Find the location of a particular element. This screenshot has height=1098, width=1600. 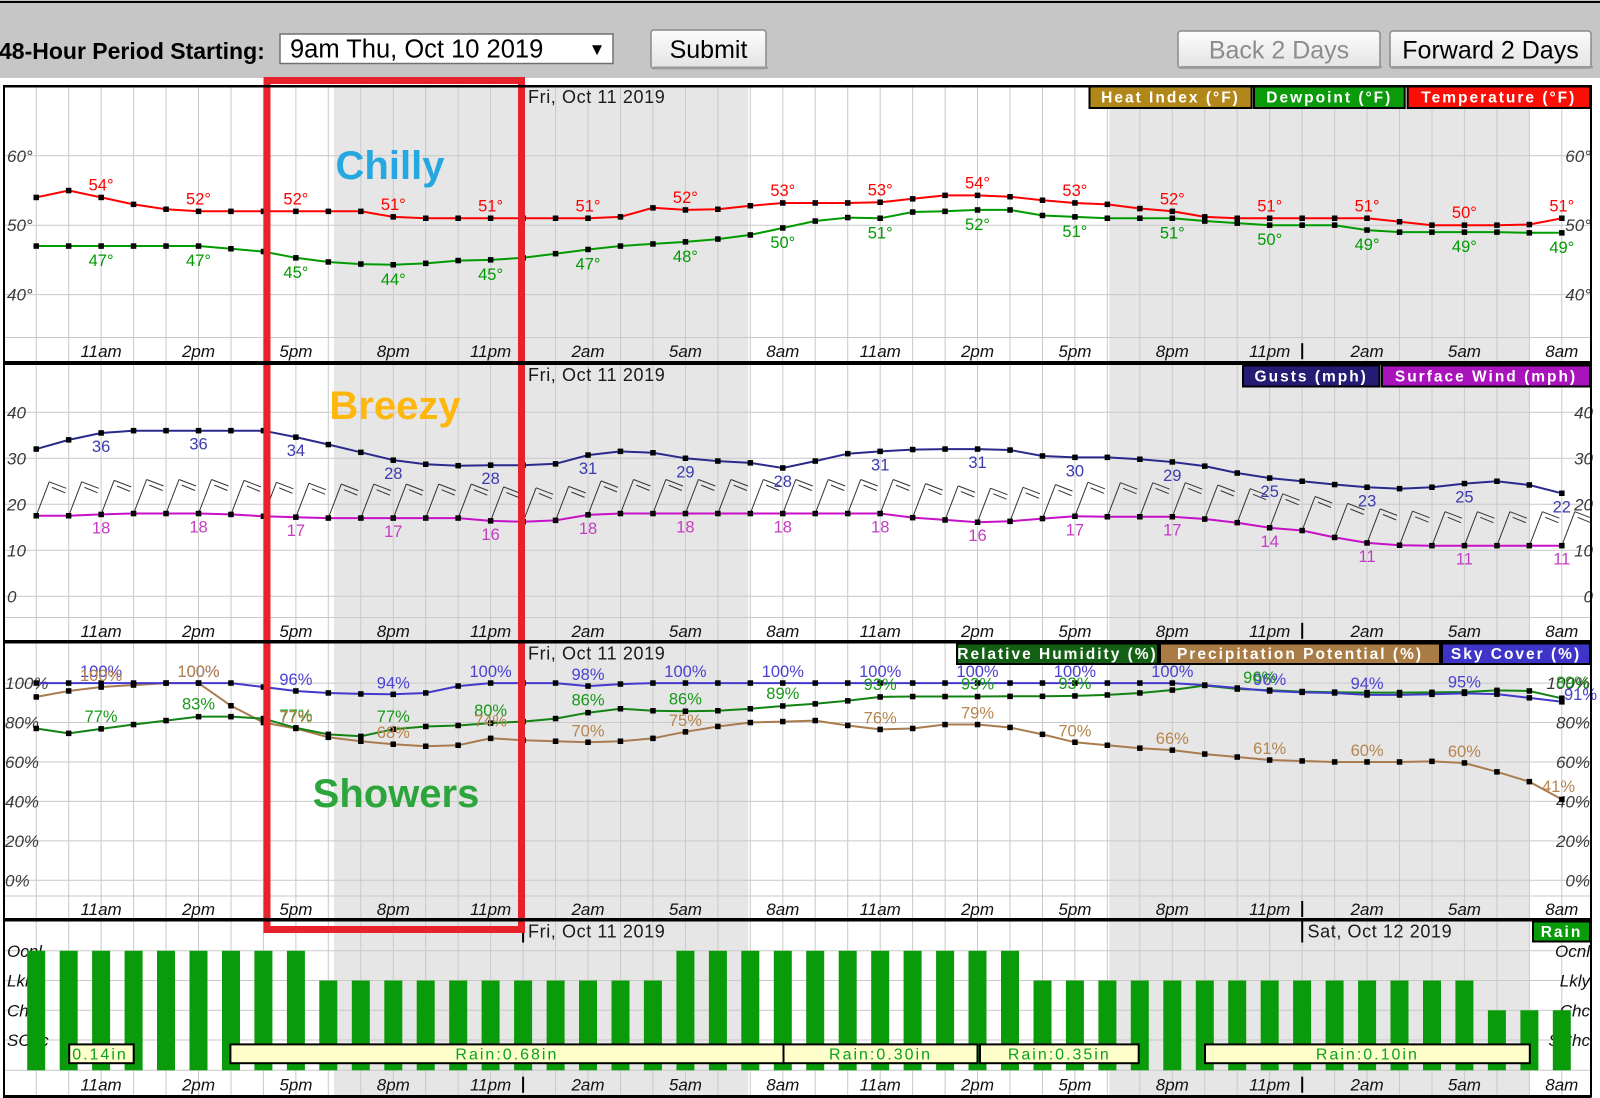

svg-text: 40% is located at coordinates (22, 801).